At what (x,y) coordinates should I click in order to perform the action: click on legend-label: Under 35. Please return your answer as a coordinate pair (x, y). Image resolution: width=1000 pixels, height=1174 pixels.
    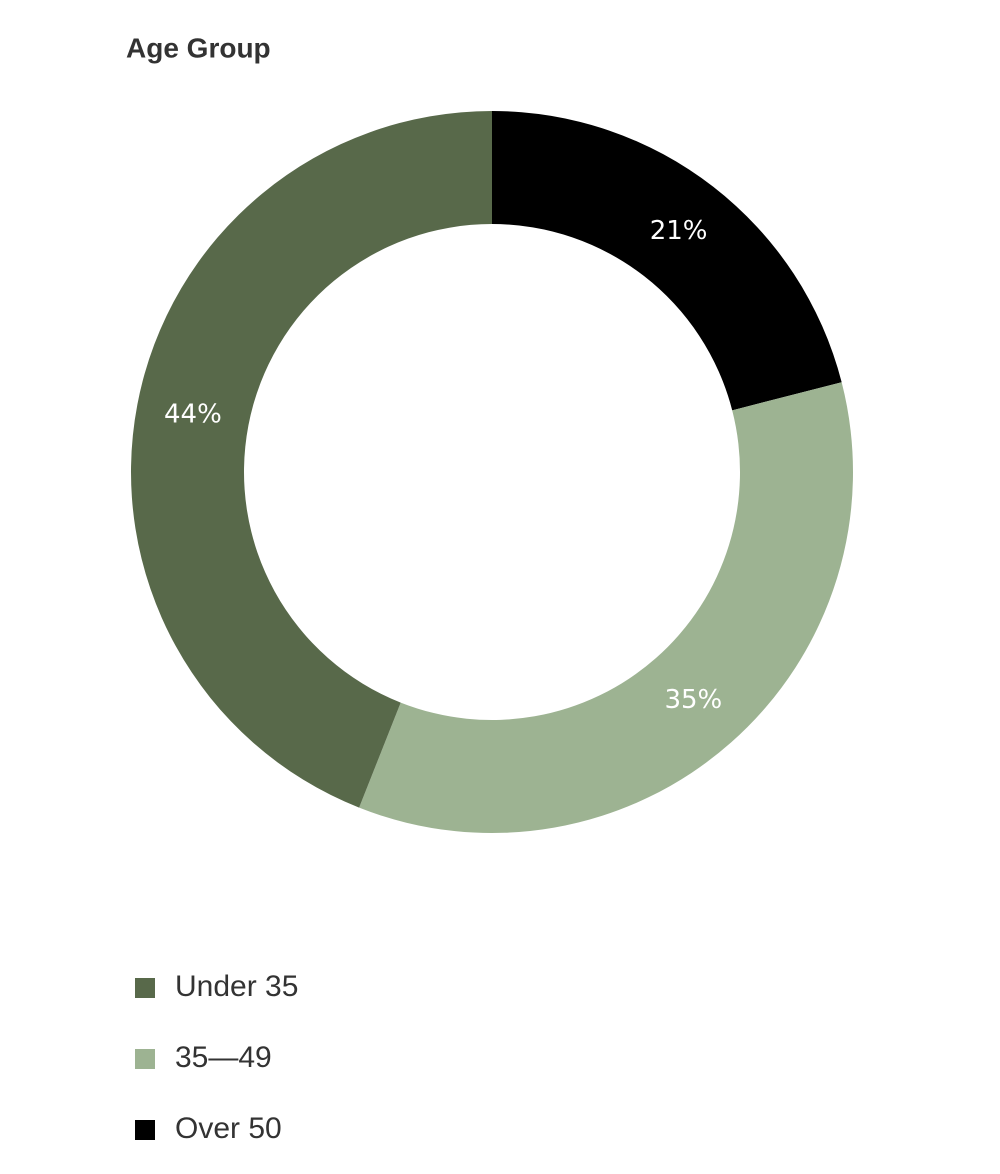
    Looking at the image, I should click on (236, 986).